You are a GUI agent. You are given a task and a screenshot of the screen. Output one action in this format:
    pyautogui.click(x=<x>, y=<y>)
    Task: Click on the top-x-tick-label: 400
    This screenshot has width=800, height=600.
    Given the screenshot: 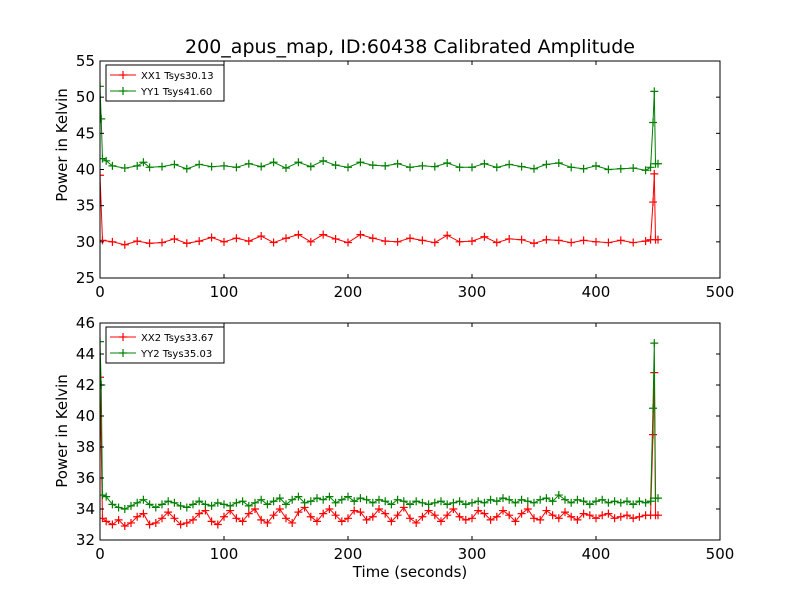 What is the action you would take?
    pyautogui.click(x=596, y=292)
    